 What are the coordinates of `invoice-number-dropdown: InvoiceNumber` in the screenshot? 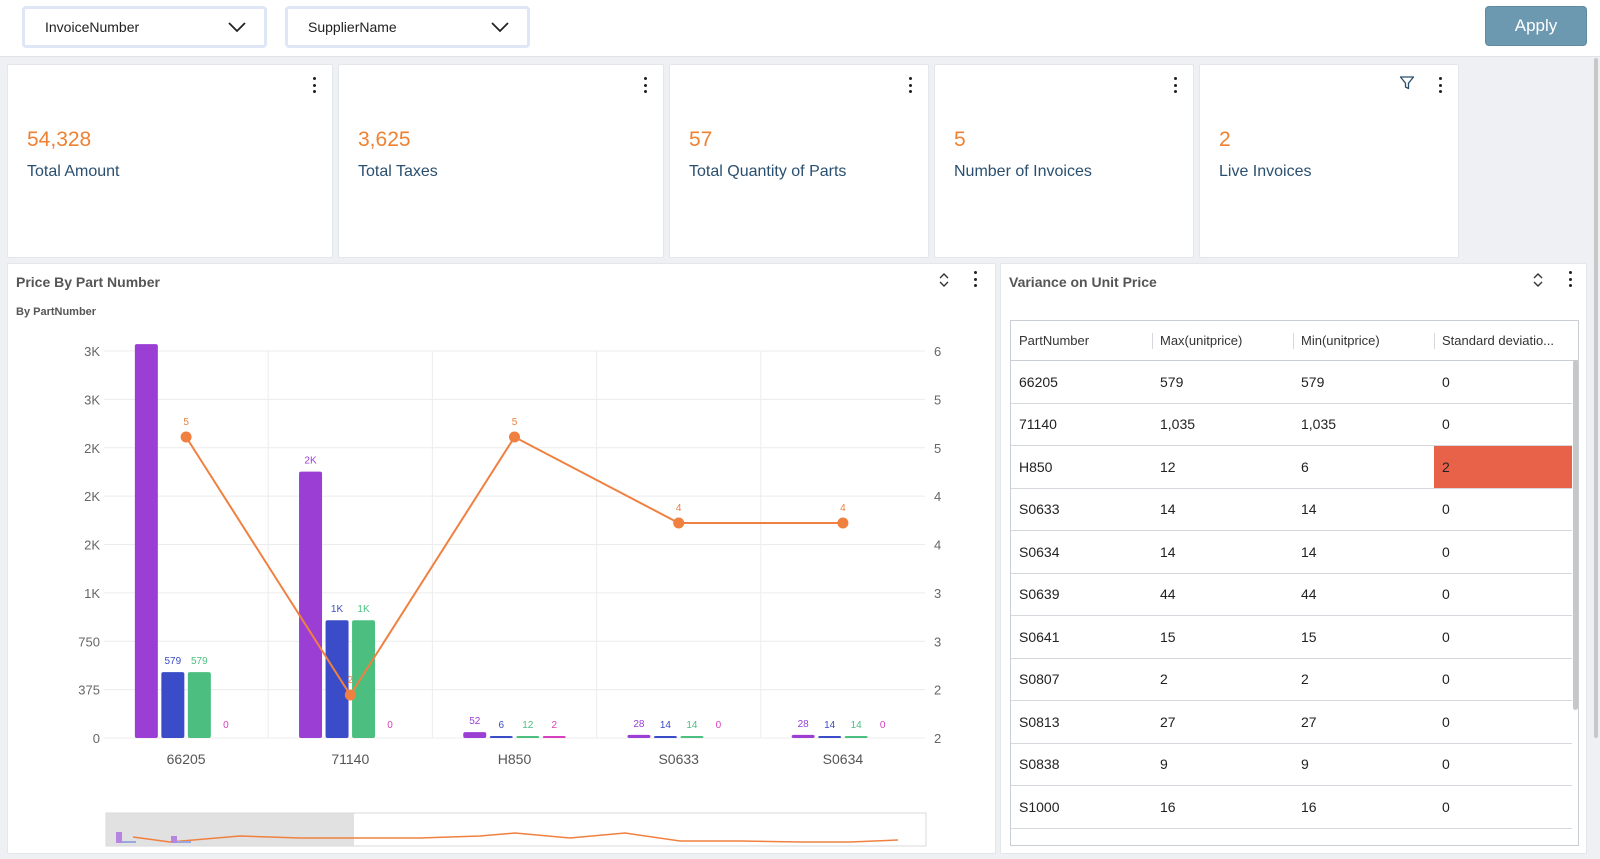 It's located at (144, 27).